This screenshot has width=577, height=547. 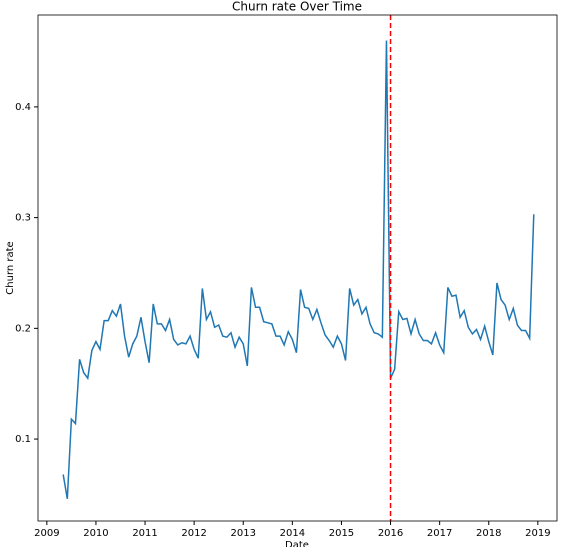 I want to click on x-tick-label: 2017, so click(x=439, y=533).